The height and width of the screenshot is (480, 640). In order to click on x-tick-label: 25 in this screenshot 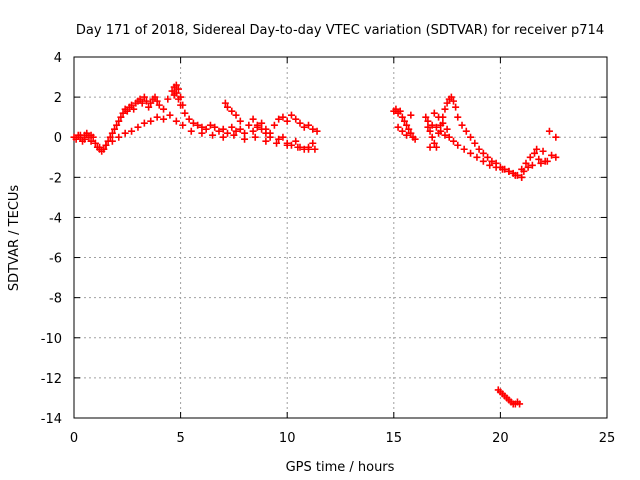, I will do `click(607, 438)`.